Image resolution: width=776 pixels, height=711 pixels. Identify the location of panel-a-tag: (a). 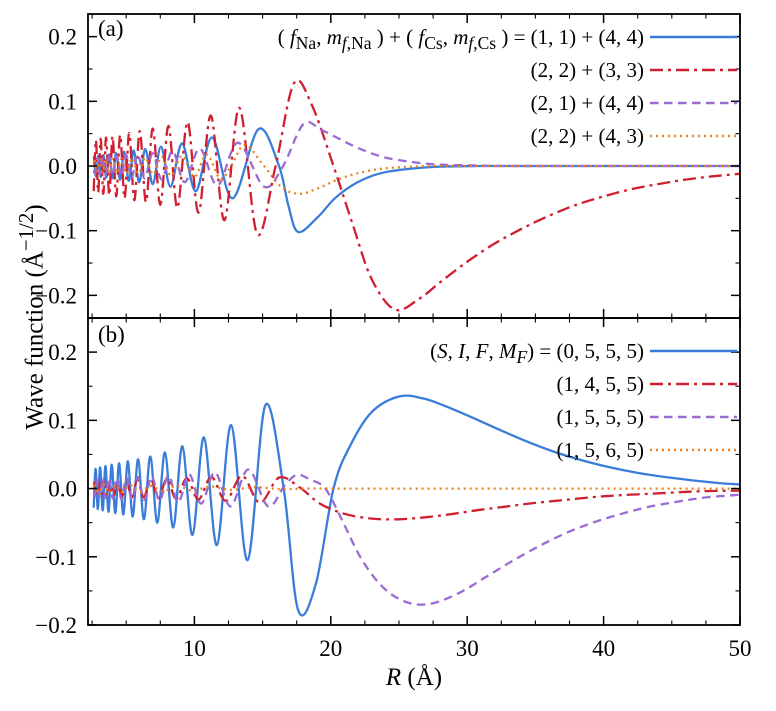
(111, 28).